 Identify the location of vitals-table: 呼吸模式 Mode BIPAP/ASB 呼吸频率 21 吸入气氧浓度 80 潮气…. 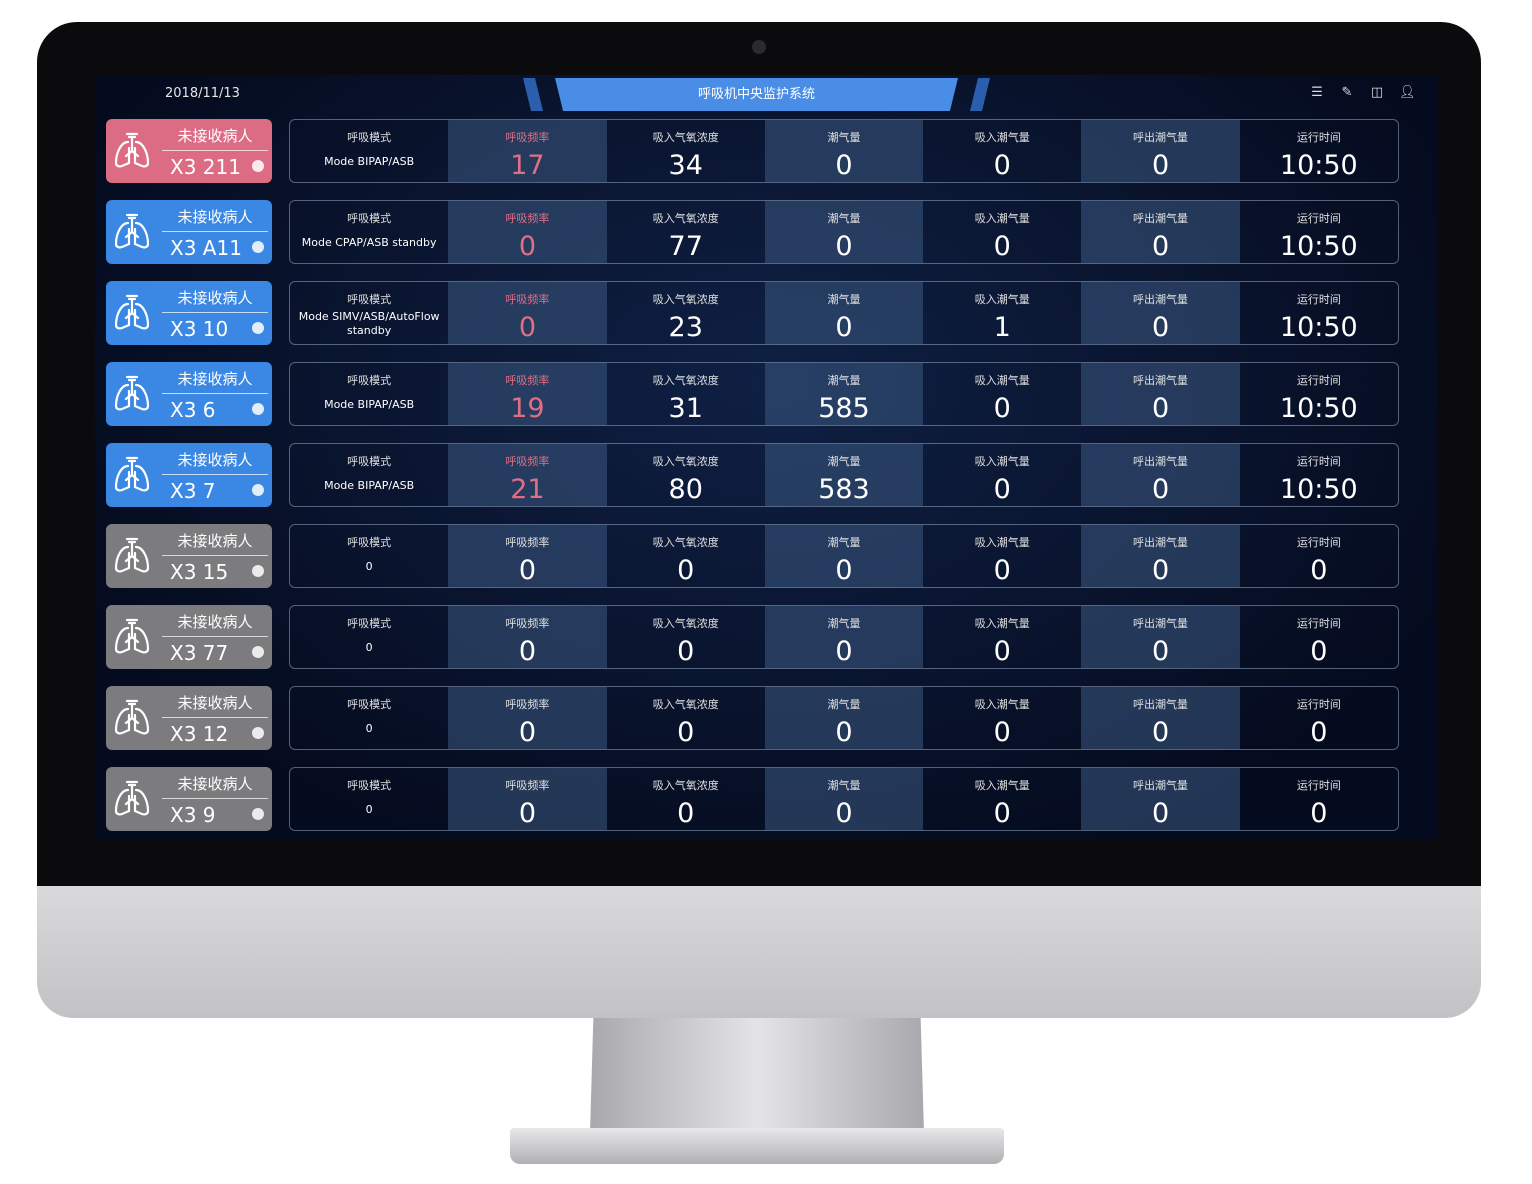
(844, 475).